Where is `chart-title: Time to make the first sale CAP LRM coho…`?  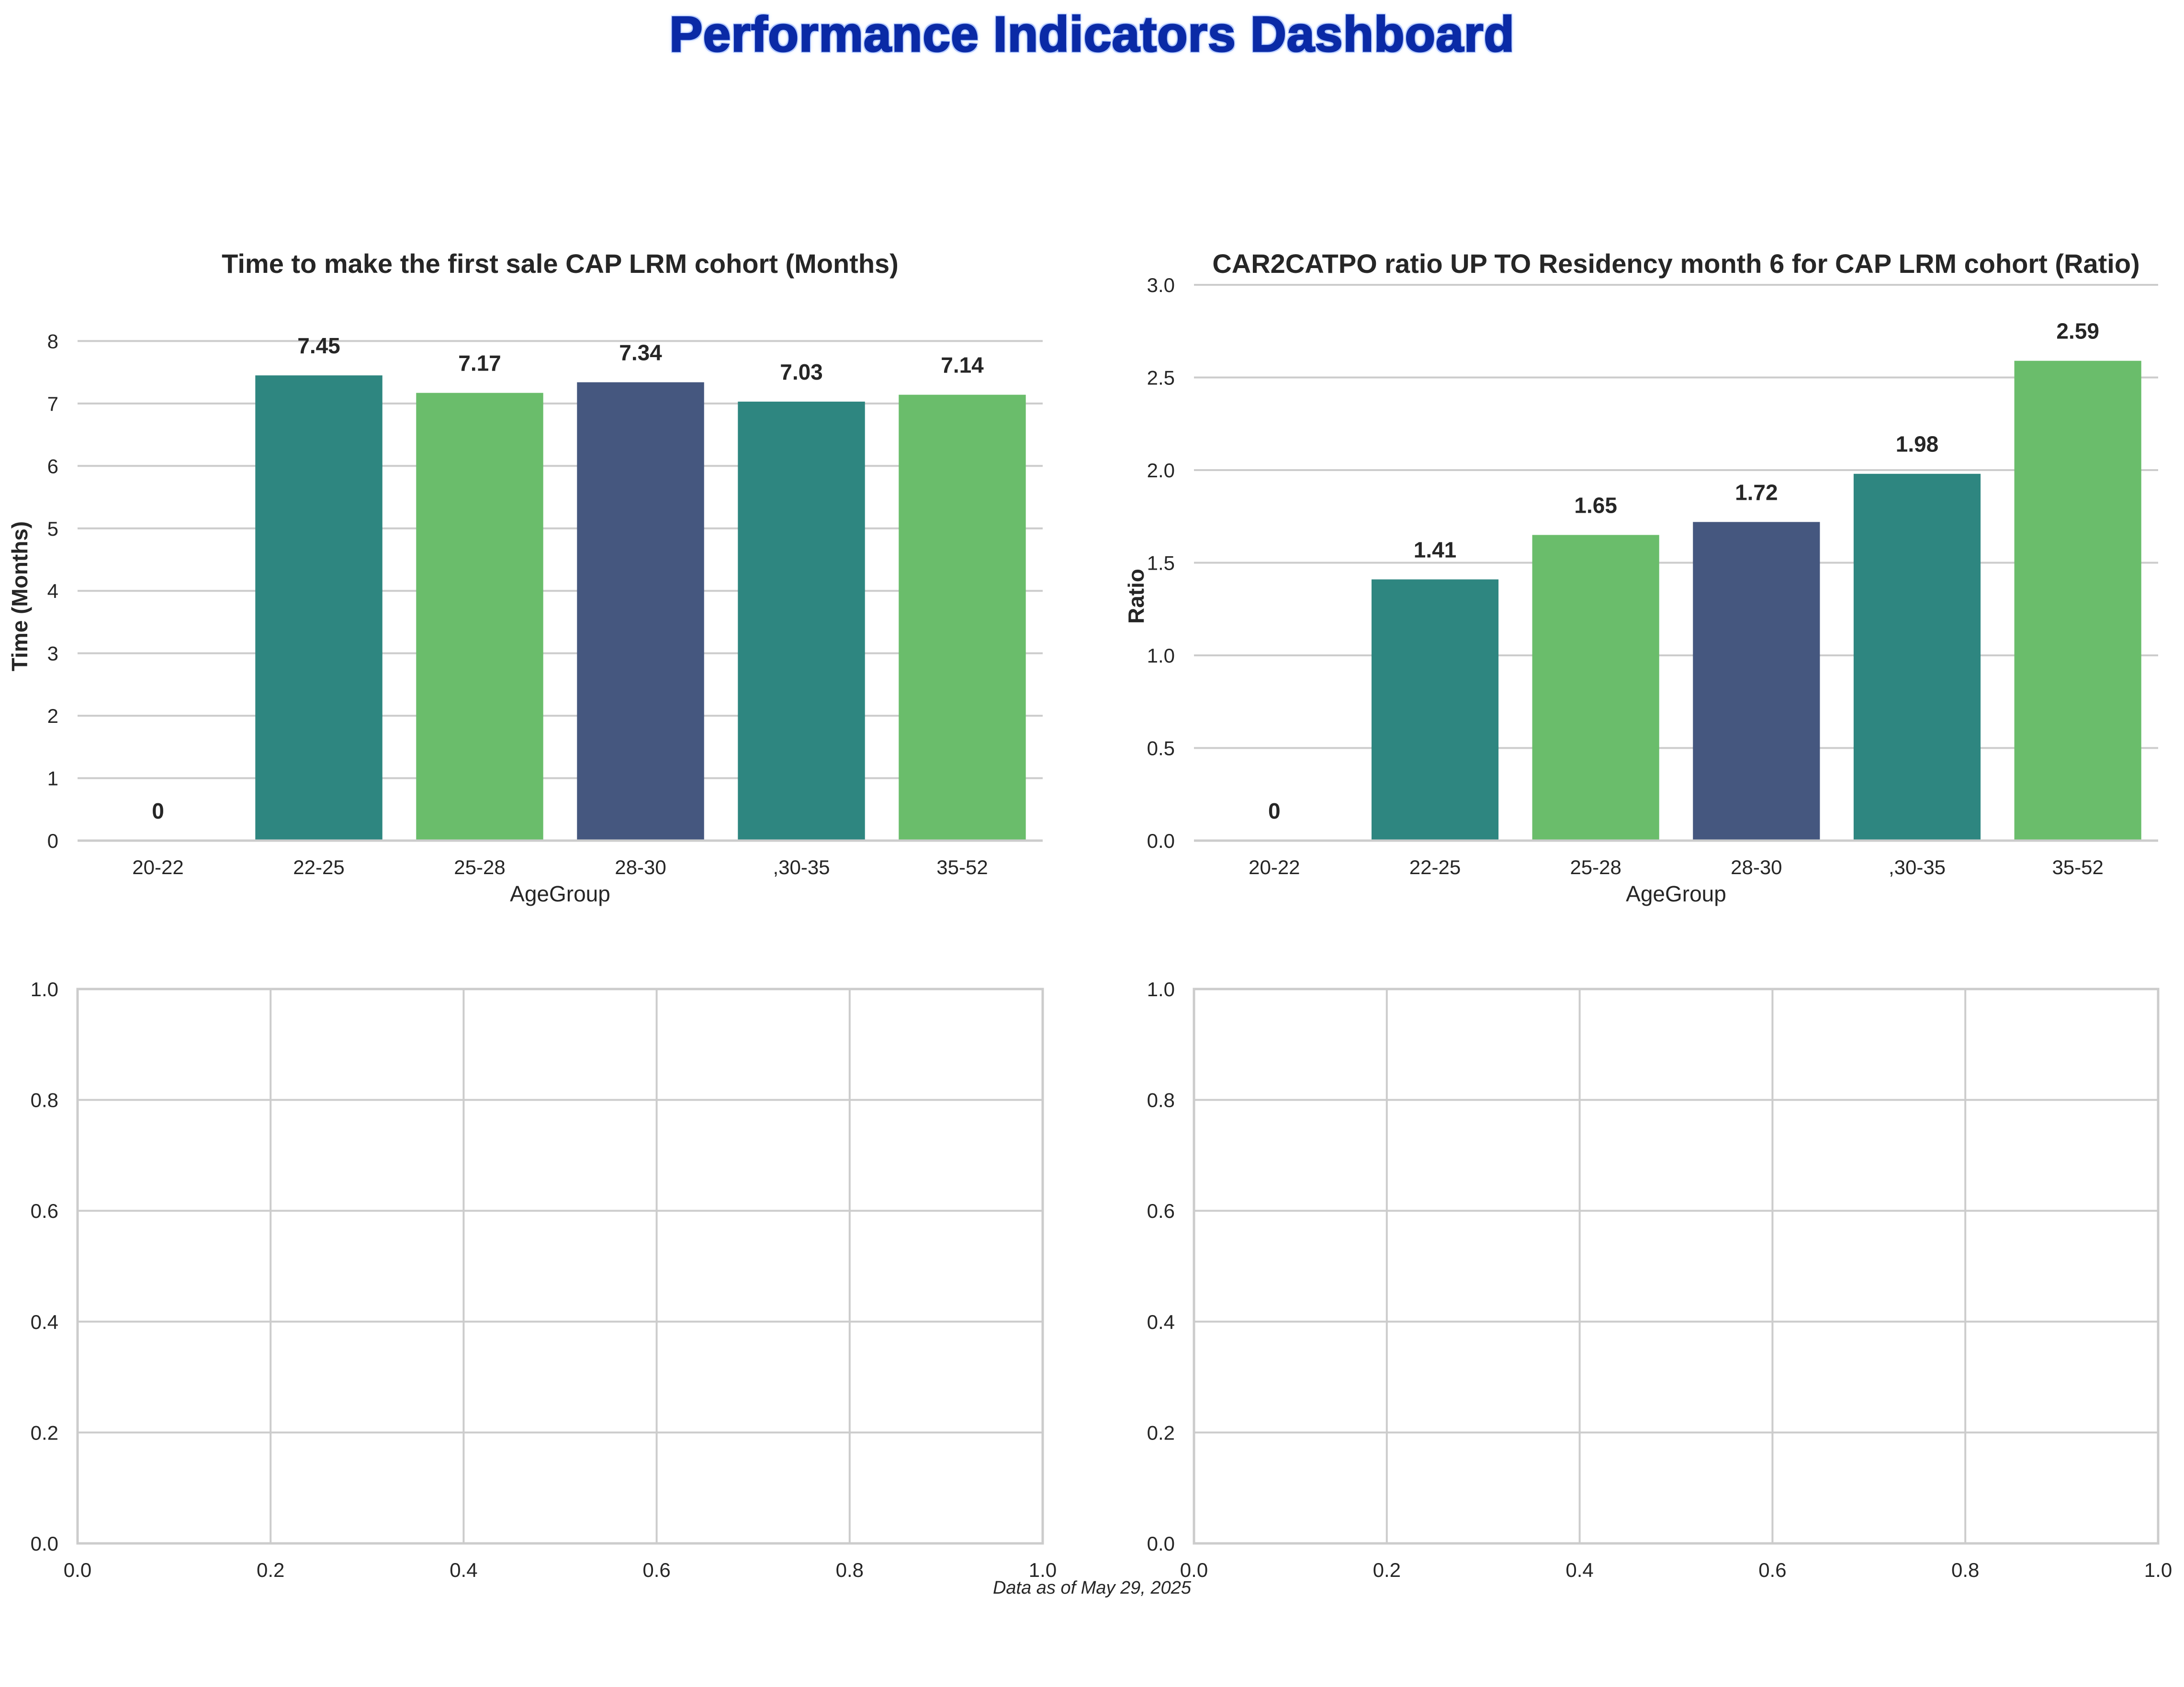
chart-title: Time to make the first sale CAP LRM coho… is located at coordinates (561, 263).